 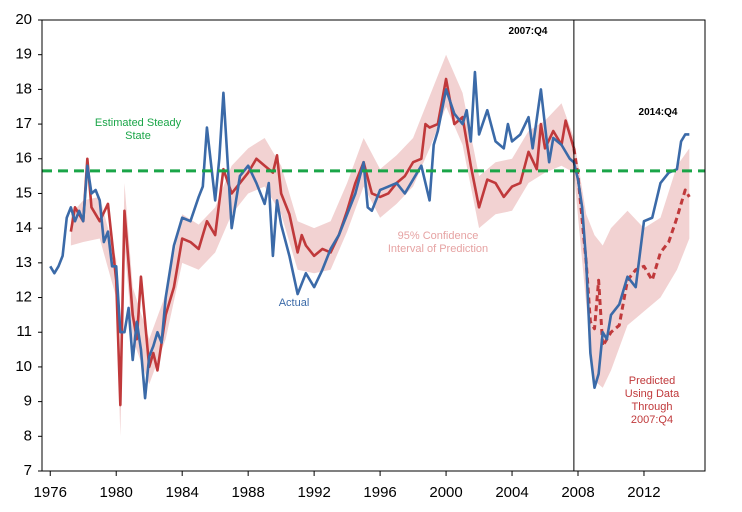 What do you see at coordinates (50, 492) in the screenshot?
I see `x-tick-label: 1976` at bounding box center [50, 492].